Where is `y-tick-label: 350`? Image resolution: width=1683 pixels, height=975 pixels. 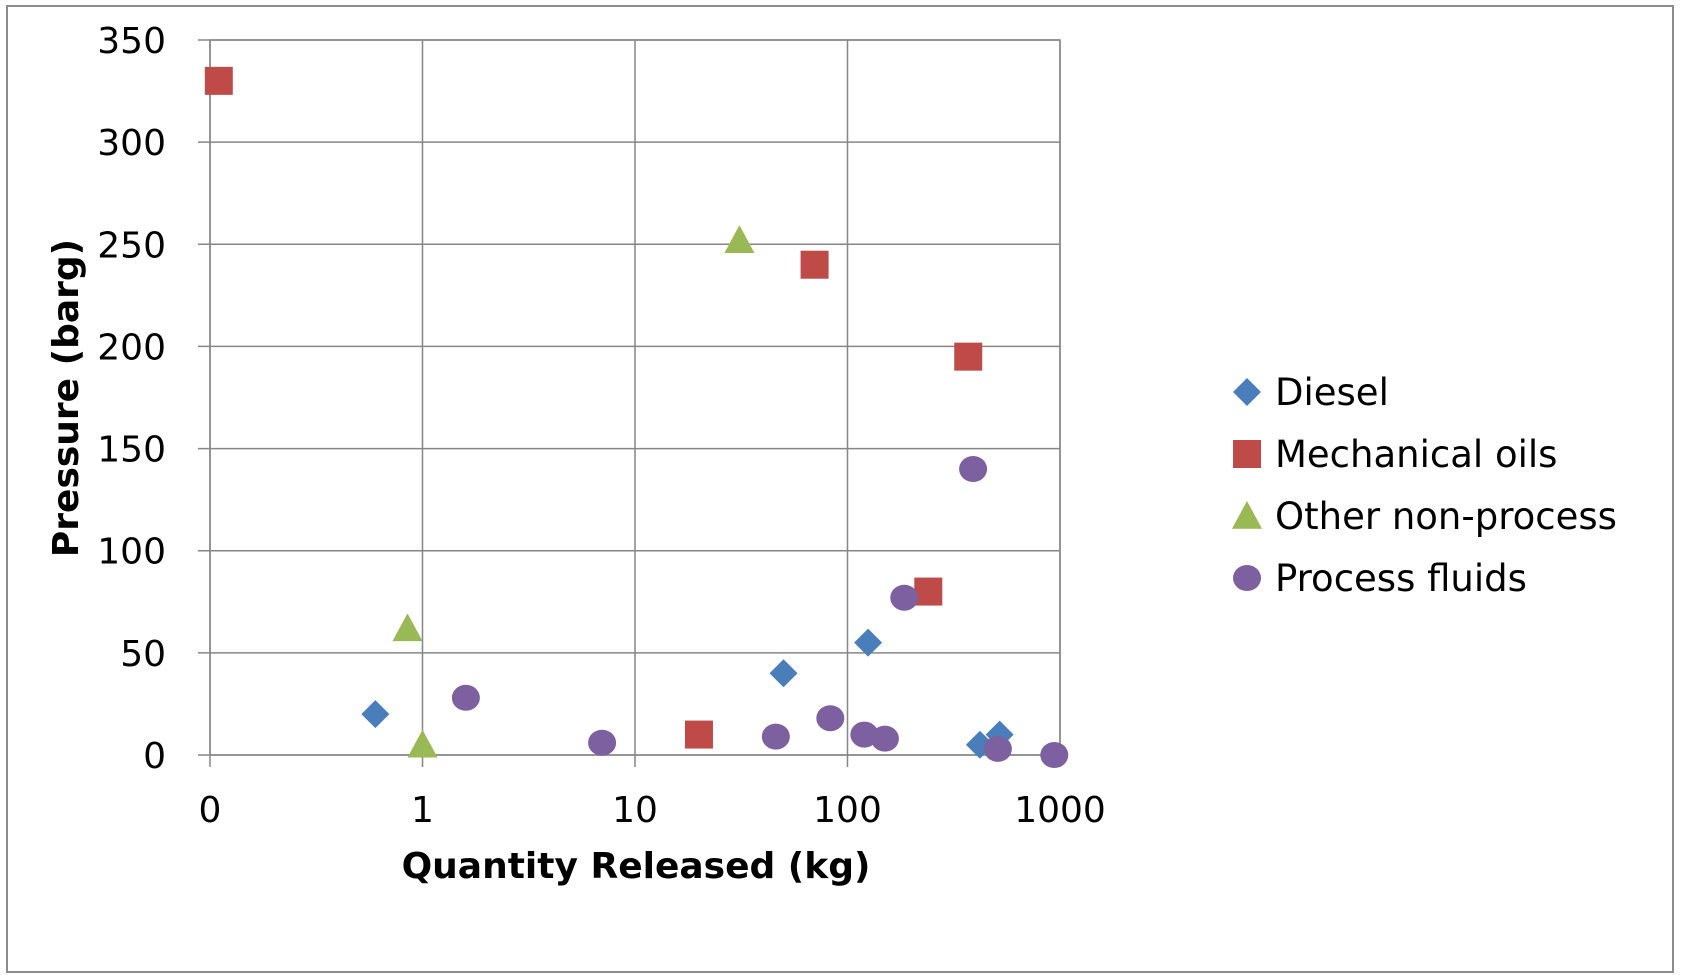
y-tick-label: 350 is located at coordinates (131, 41).